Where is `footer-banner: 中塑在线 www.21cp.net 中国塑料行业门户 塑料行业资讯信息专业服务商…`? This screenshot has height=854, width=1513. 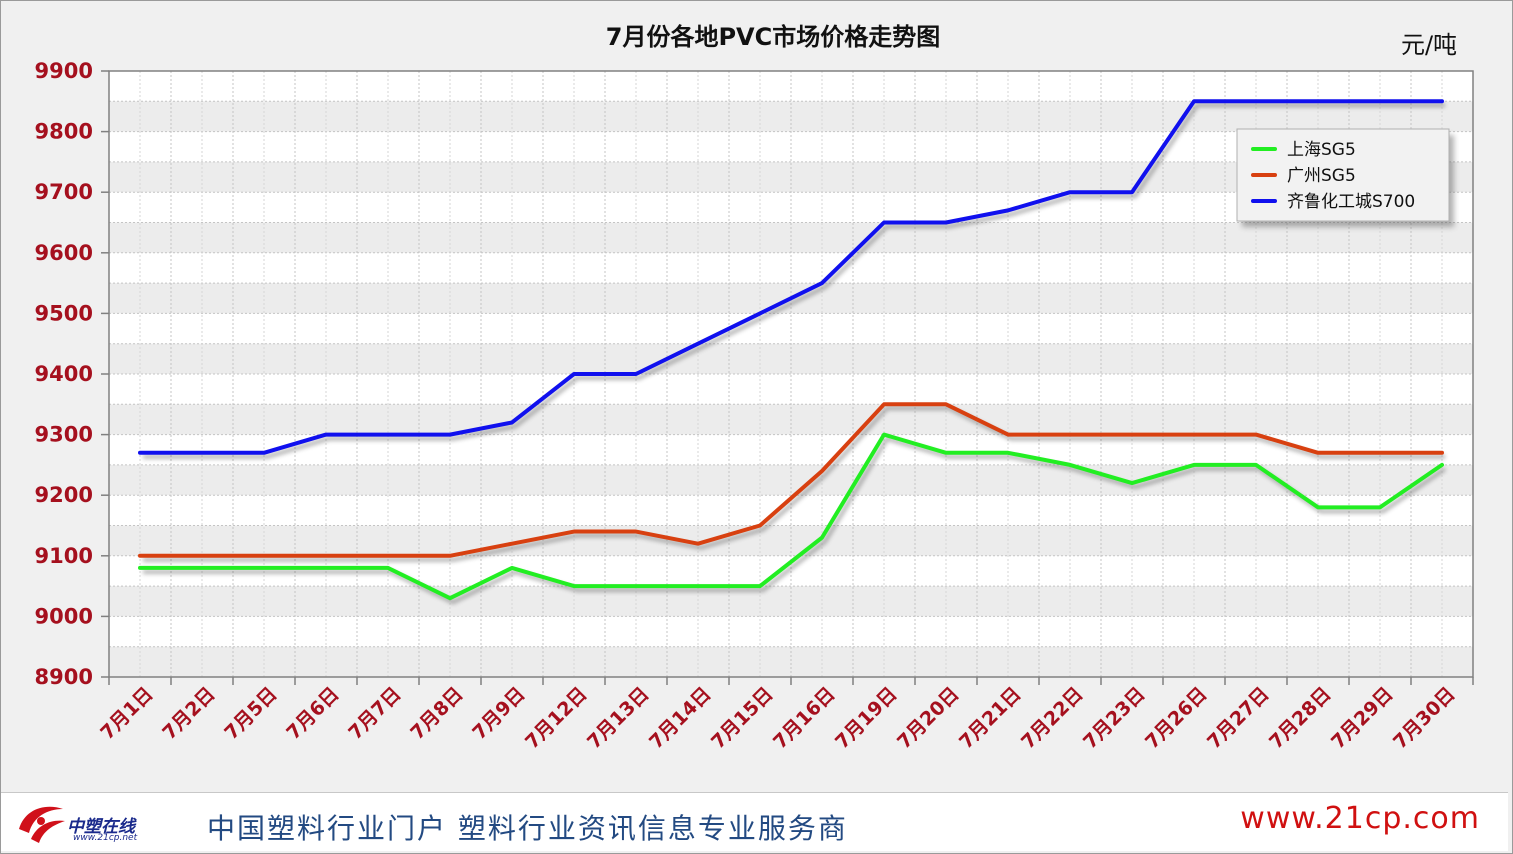
footer-banner: 中塑在线 www.21cp.net 中国塑料行业门户 塑料行业资讯信息专业服务商… is located at coordinates (754, 821).